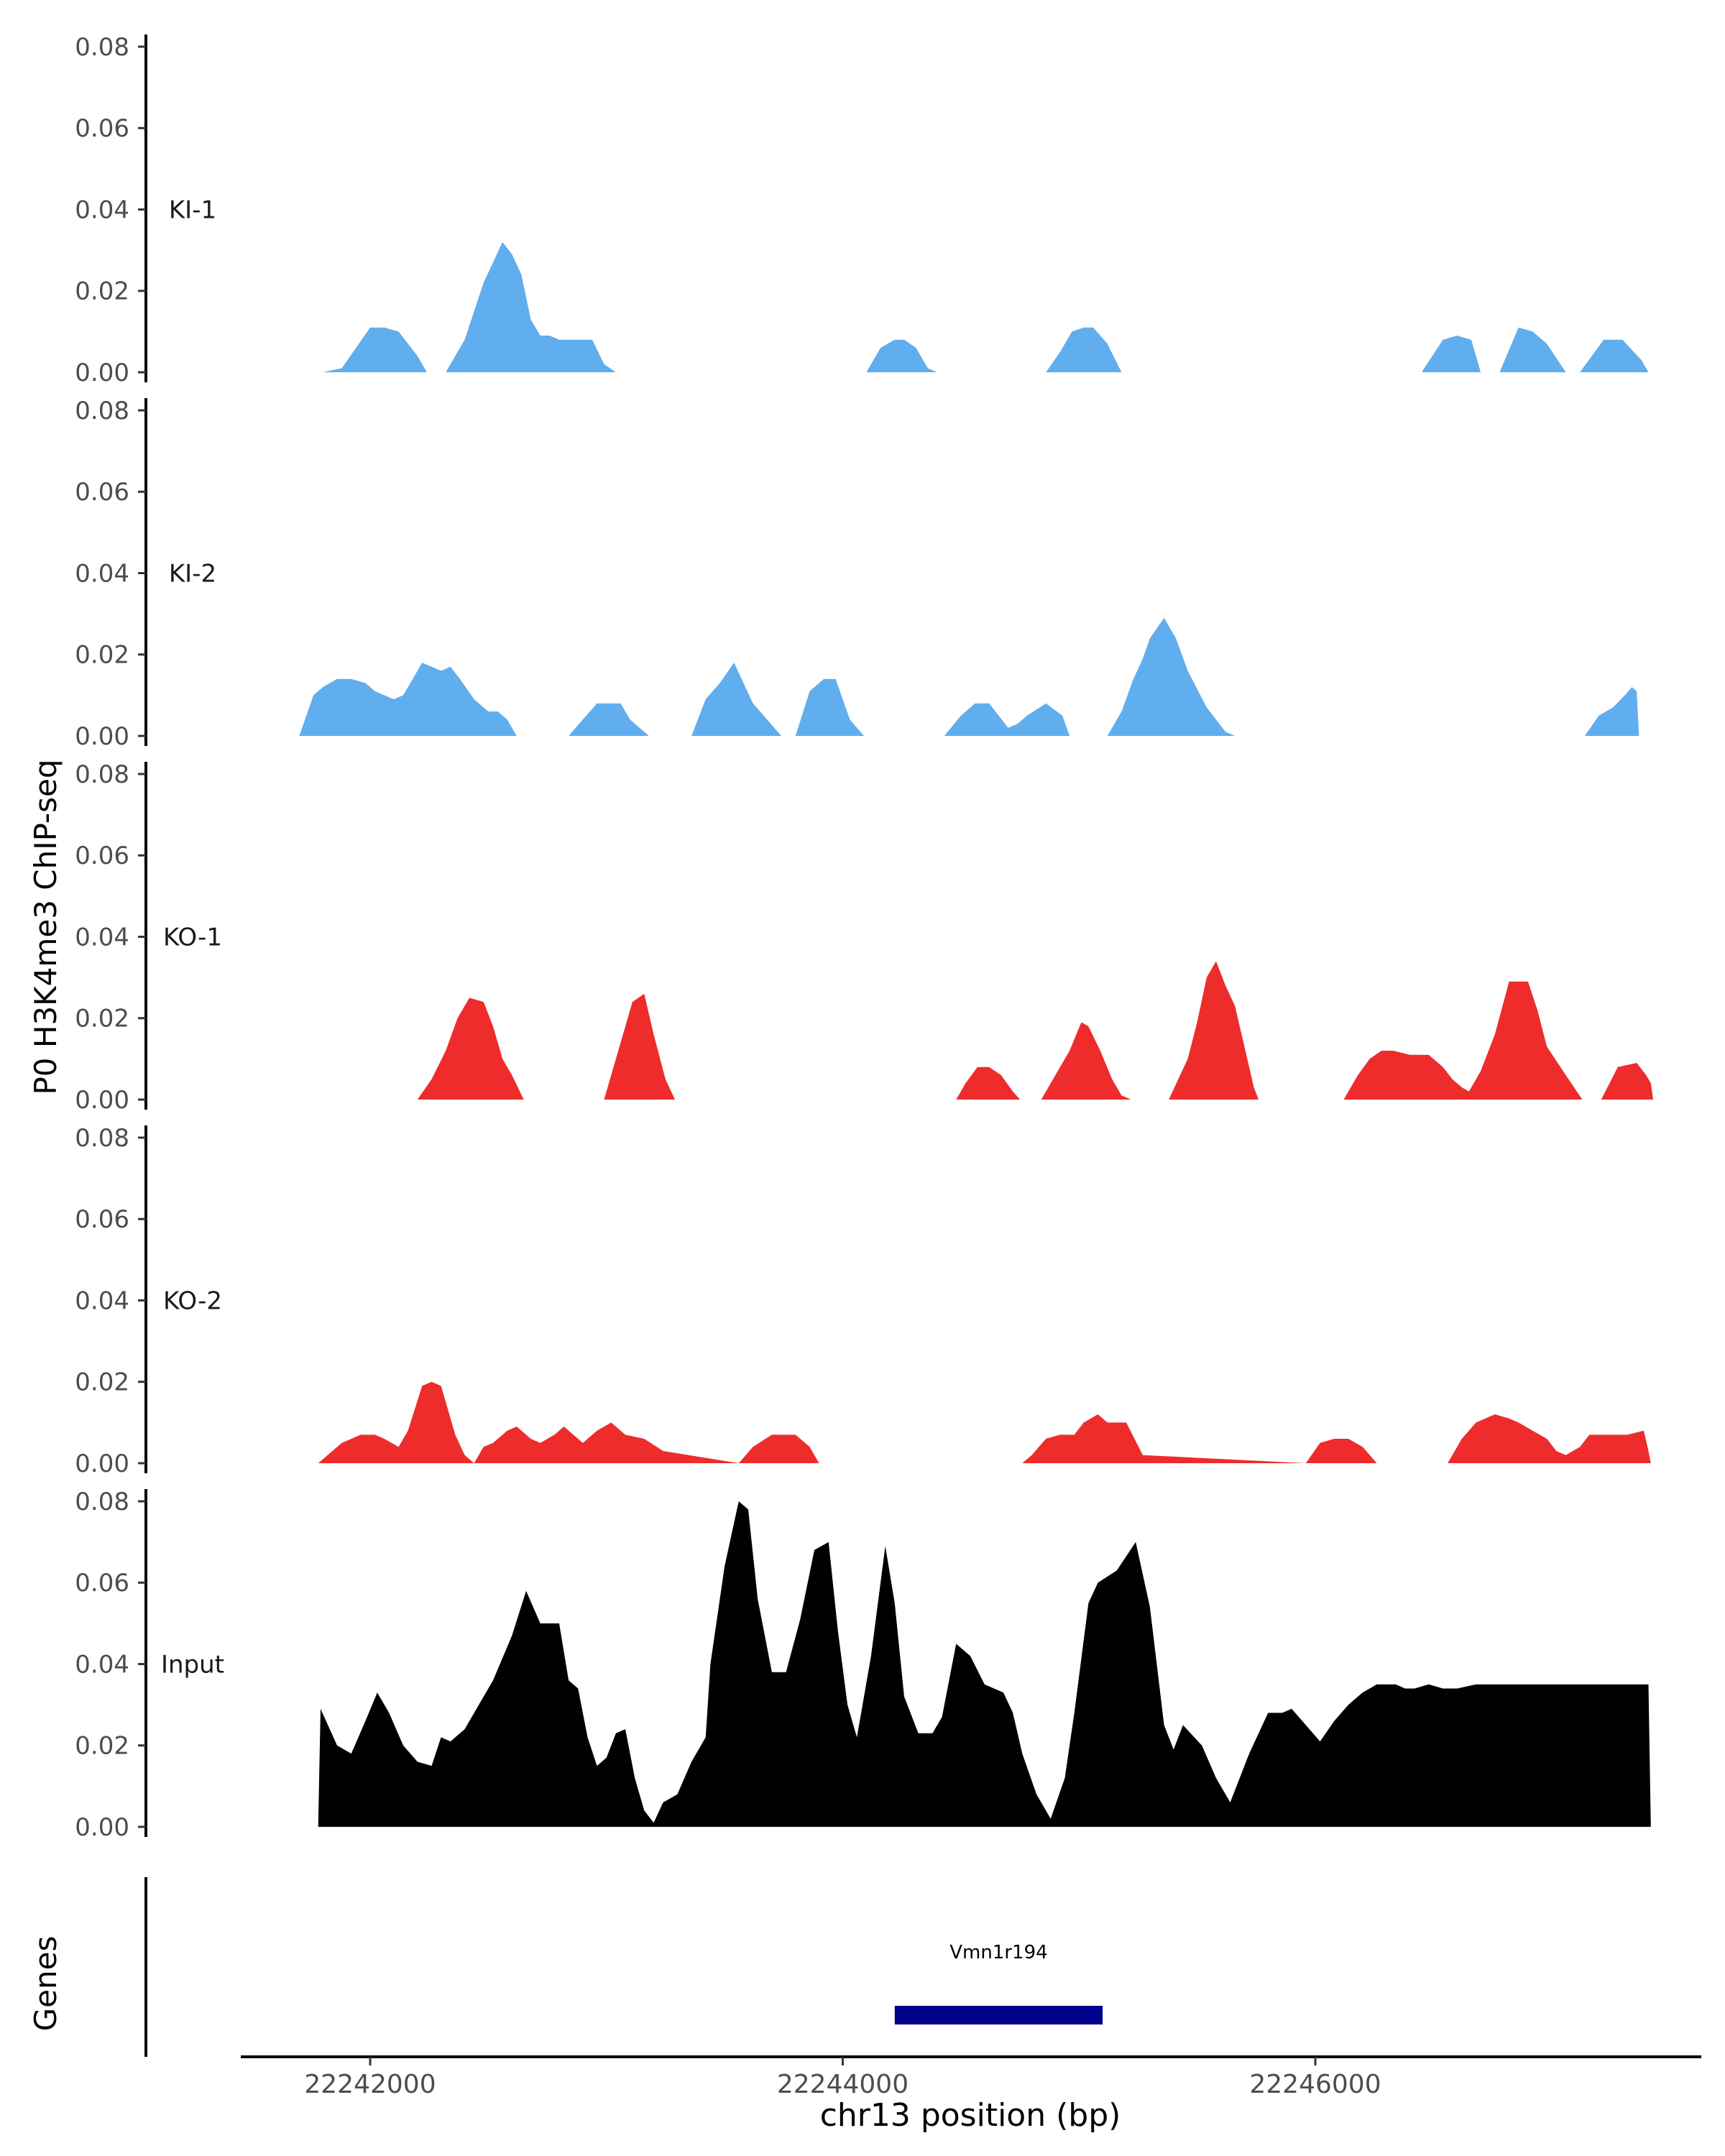 The width and height of the screenshot is (1725, 2156). What do you see at coordinates (192, 1300) in the screenshot?
I see `track-label: KO-2` at bounding box center [192, 1300].